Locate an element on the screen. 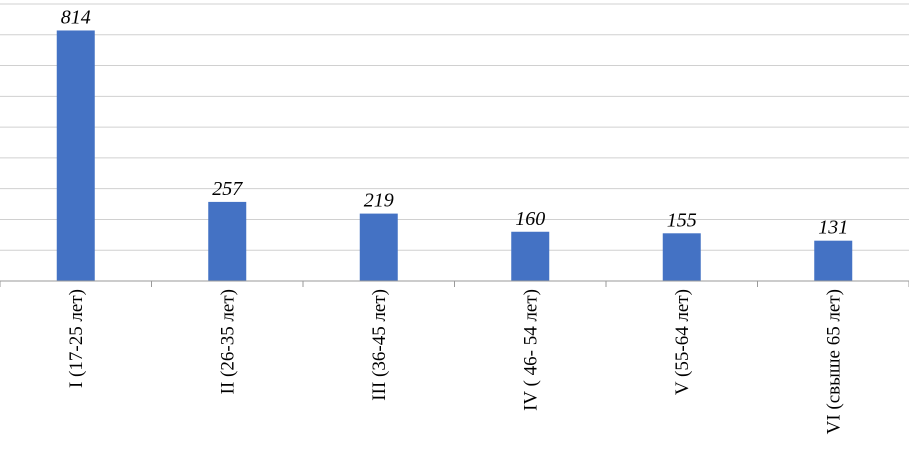  category-label: III (36-45 лет) is located at coordinates (379, 345).